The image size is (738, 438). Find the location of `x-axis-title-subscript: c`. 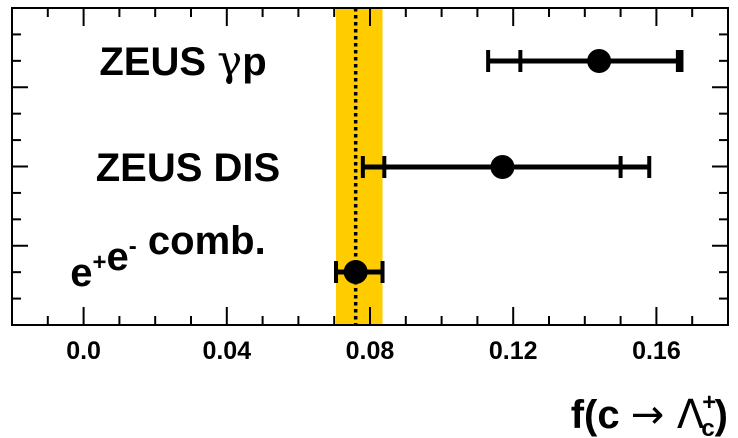

x-axis-title-subscript: c is located at coordinates (707, 426).